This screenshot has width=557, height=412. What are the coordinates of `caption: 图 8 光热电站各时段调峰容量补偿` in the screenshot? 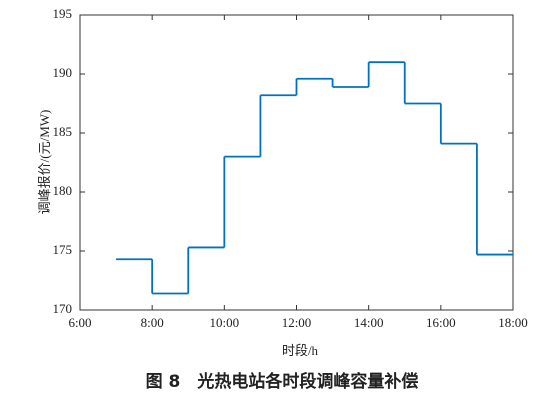 It's located at (282, 381).